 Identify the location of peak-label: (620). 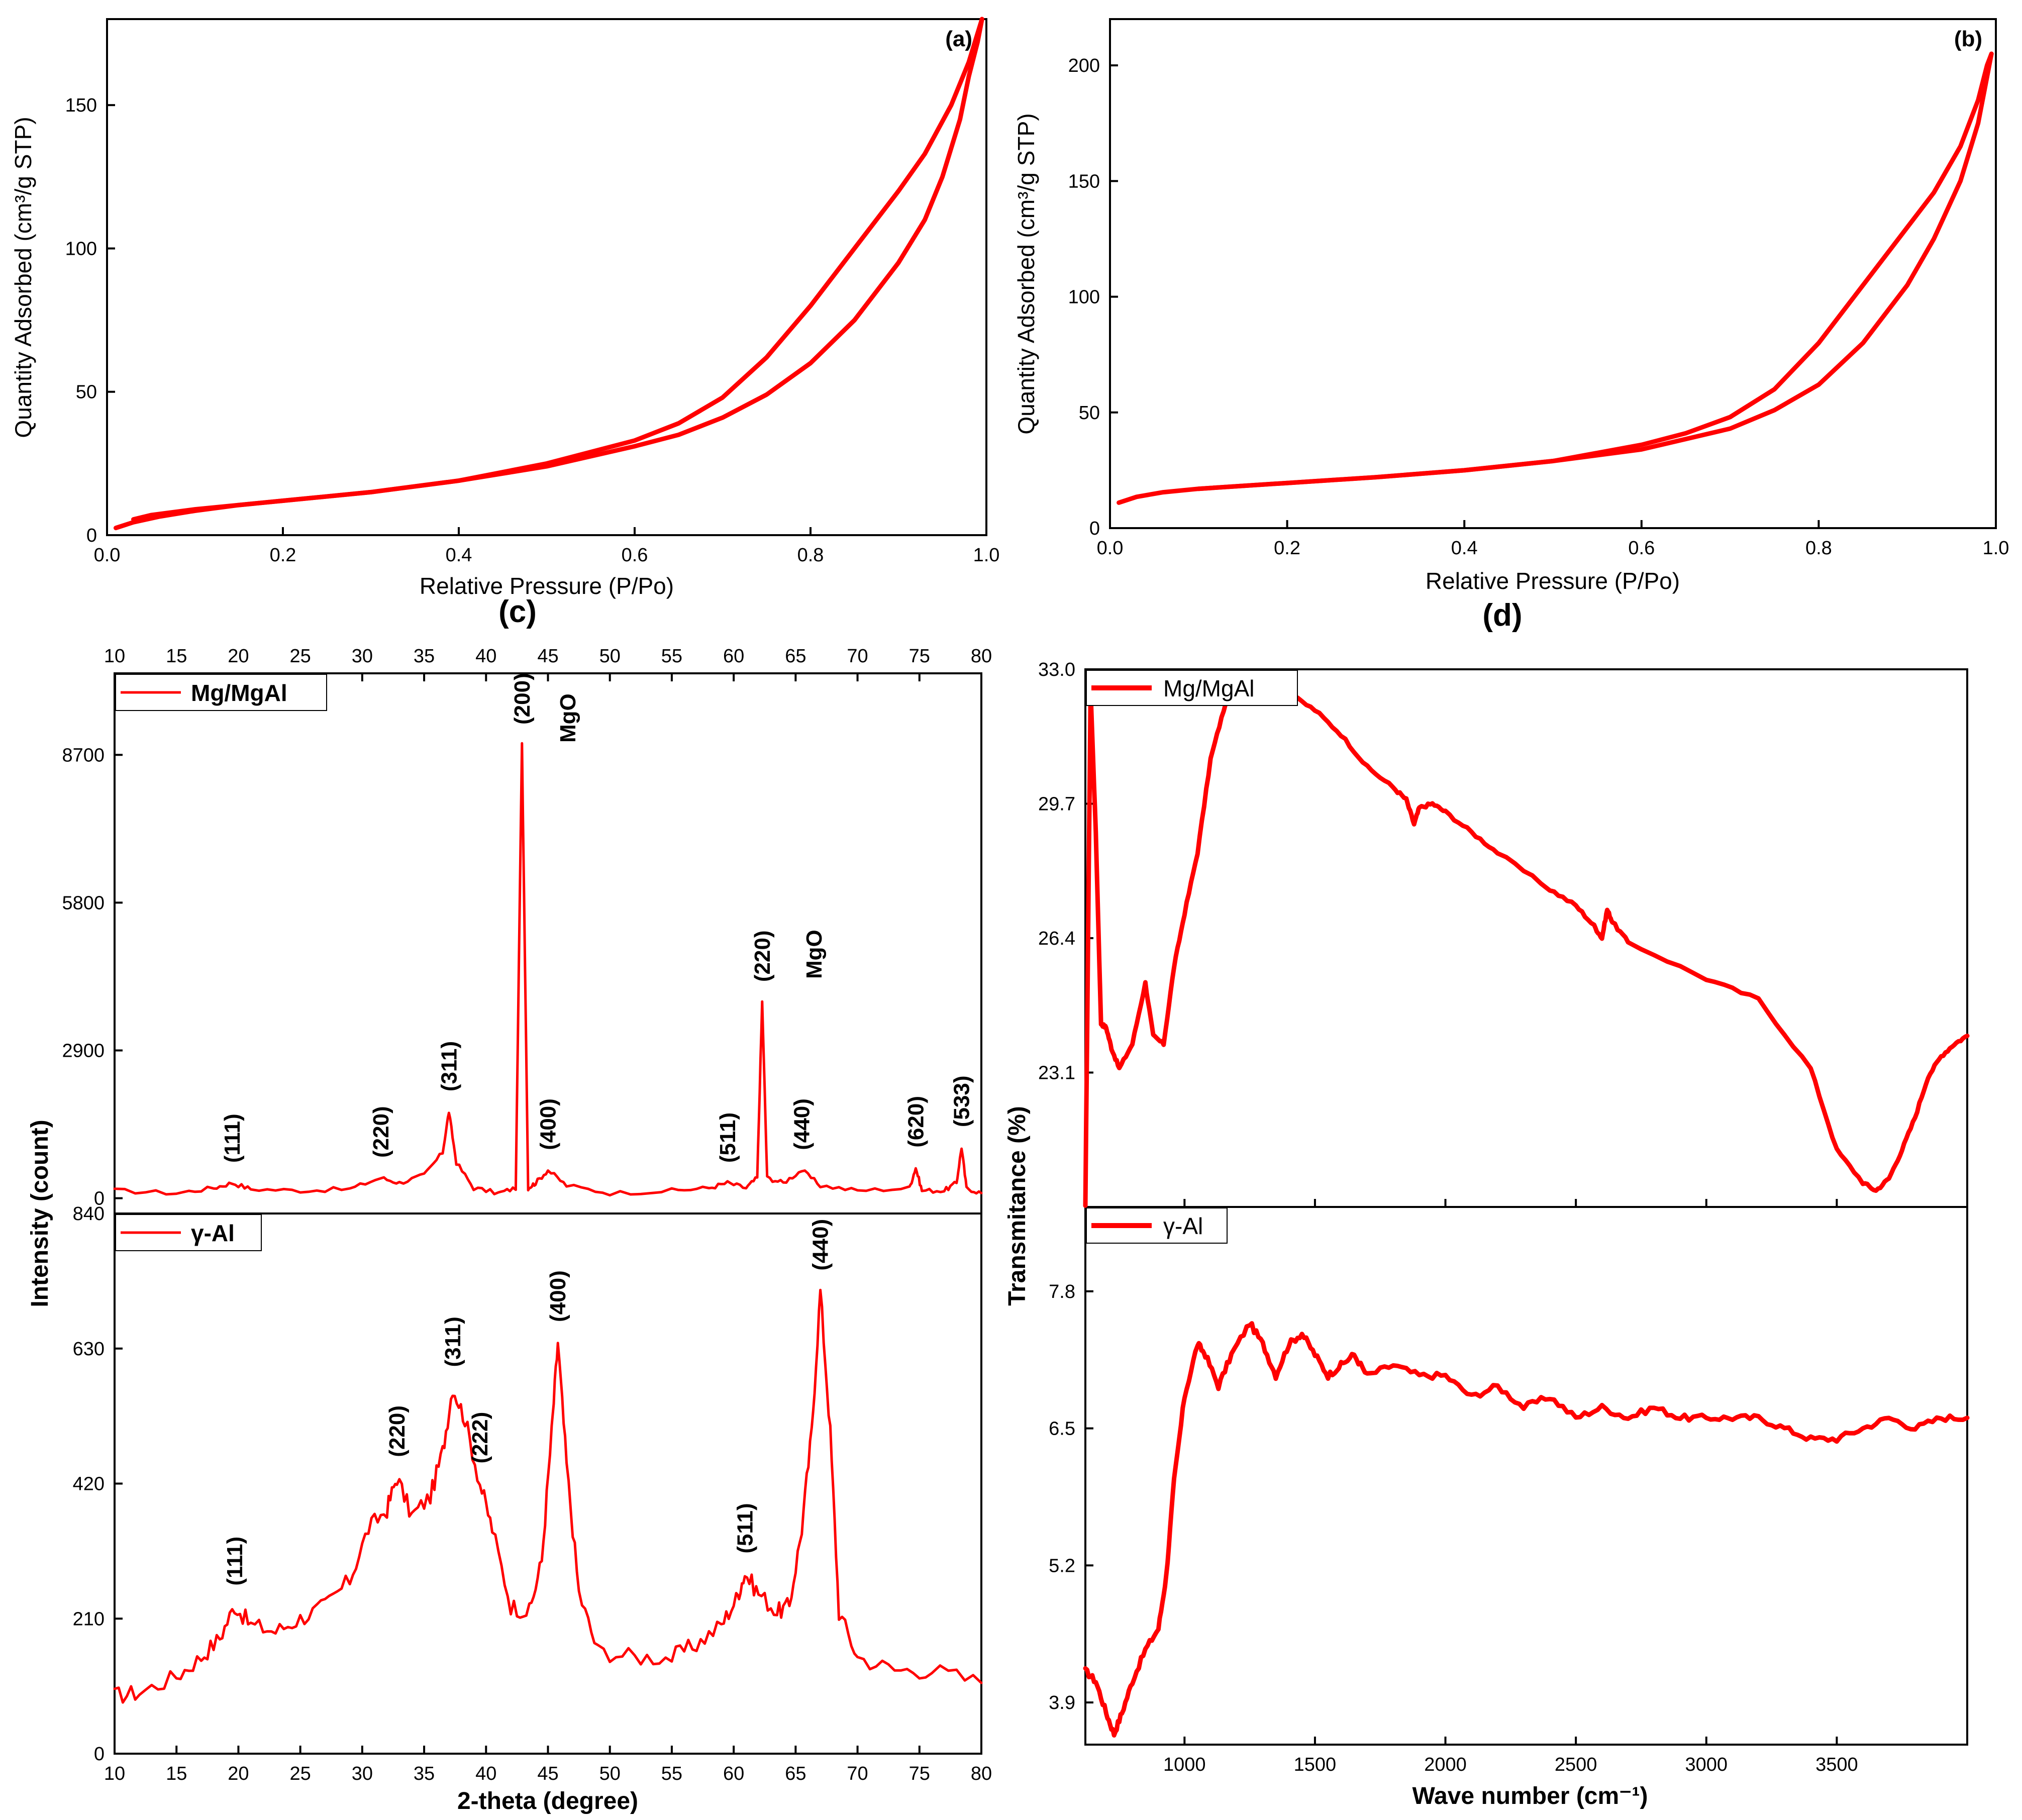
(915, 1122).